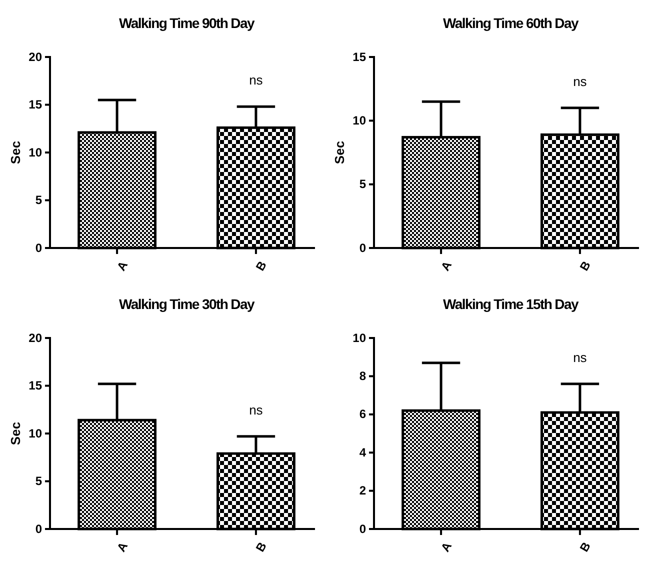 The height and width of the screenshot is (562, 647). Describe the element at coordinates (187, 23) in the screenshot. I see `chart-title: Walking Time 90th Day` at that location.